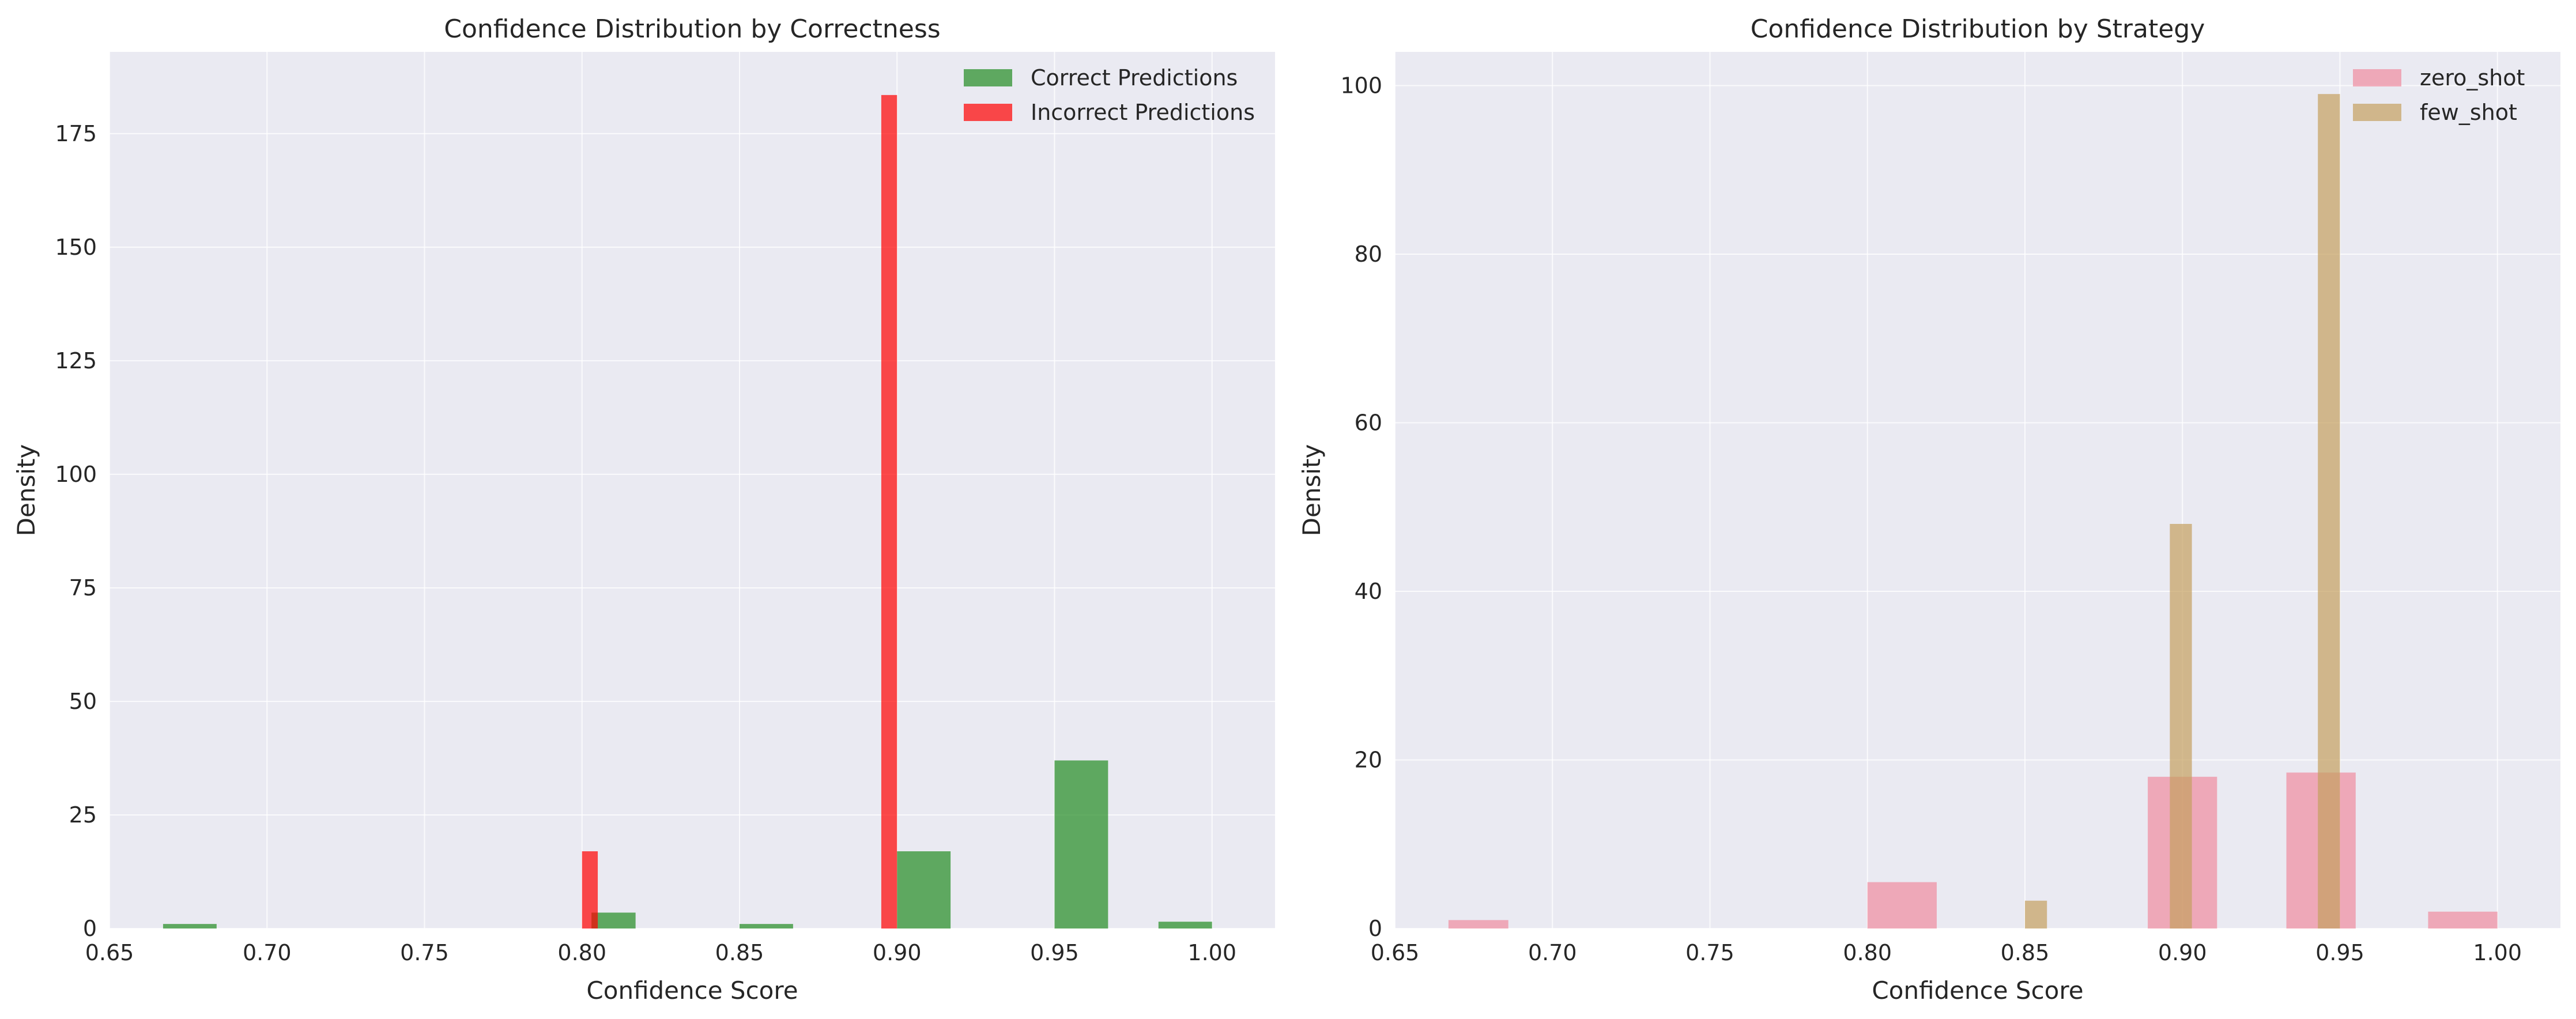  Describe the element at coordinates (2468, 112) in the screenshot. I see `legend-label: few_shot` at that location.